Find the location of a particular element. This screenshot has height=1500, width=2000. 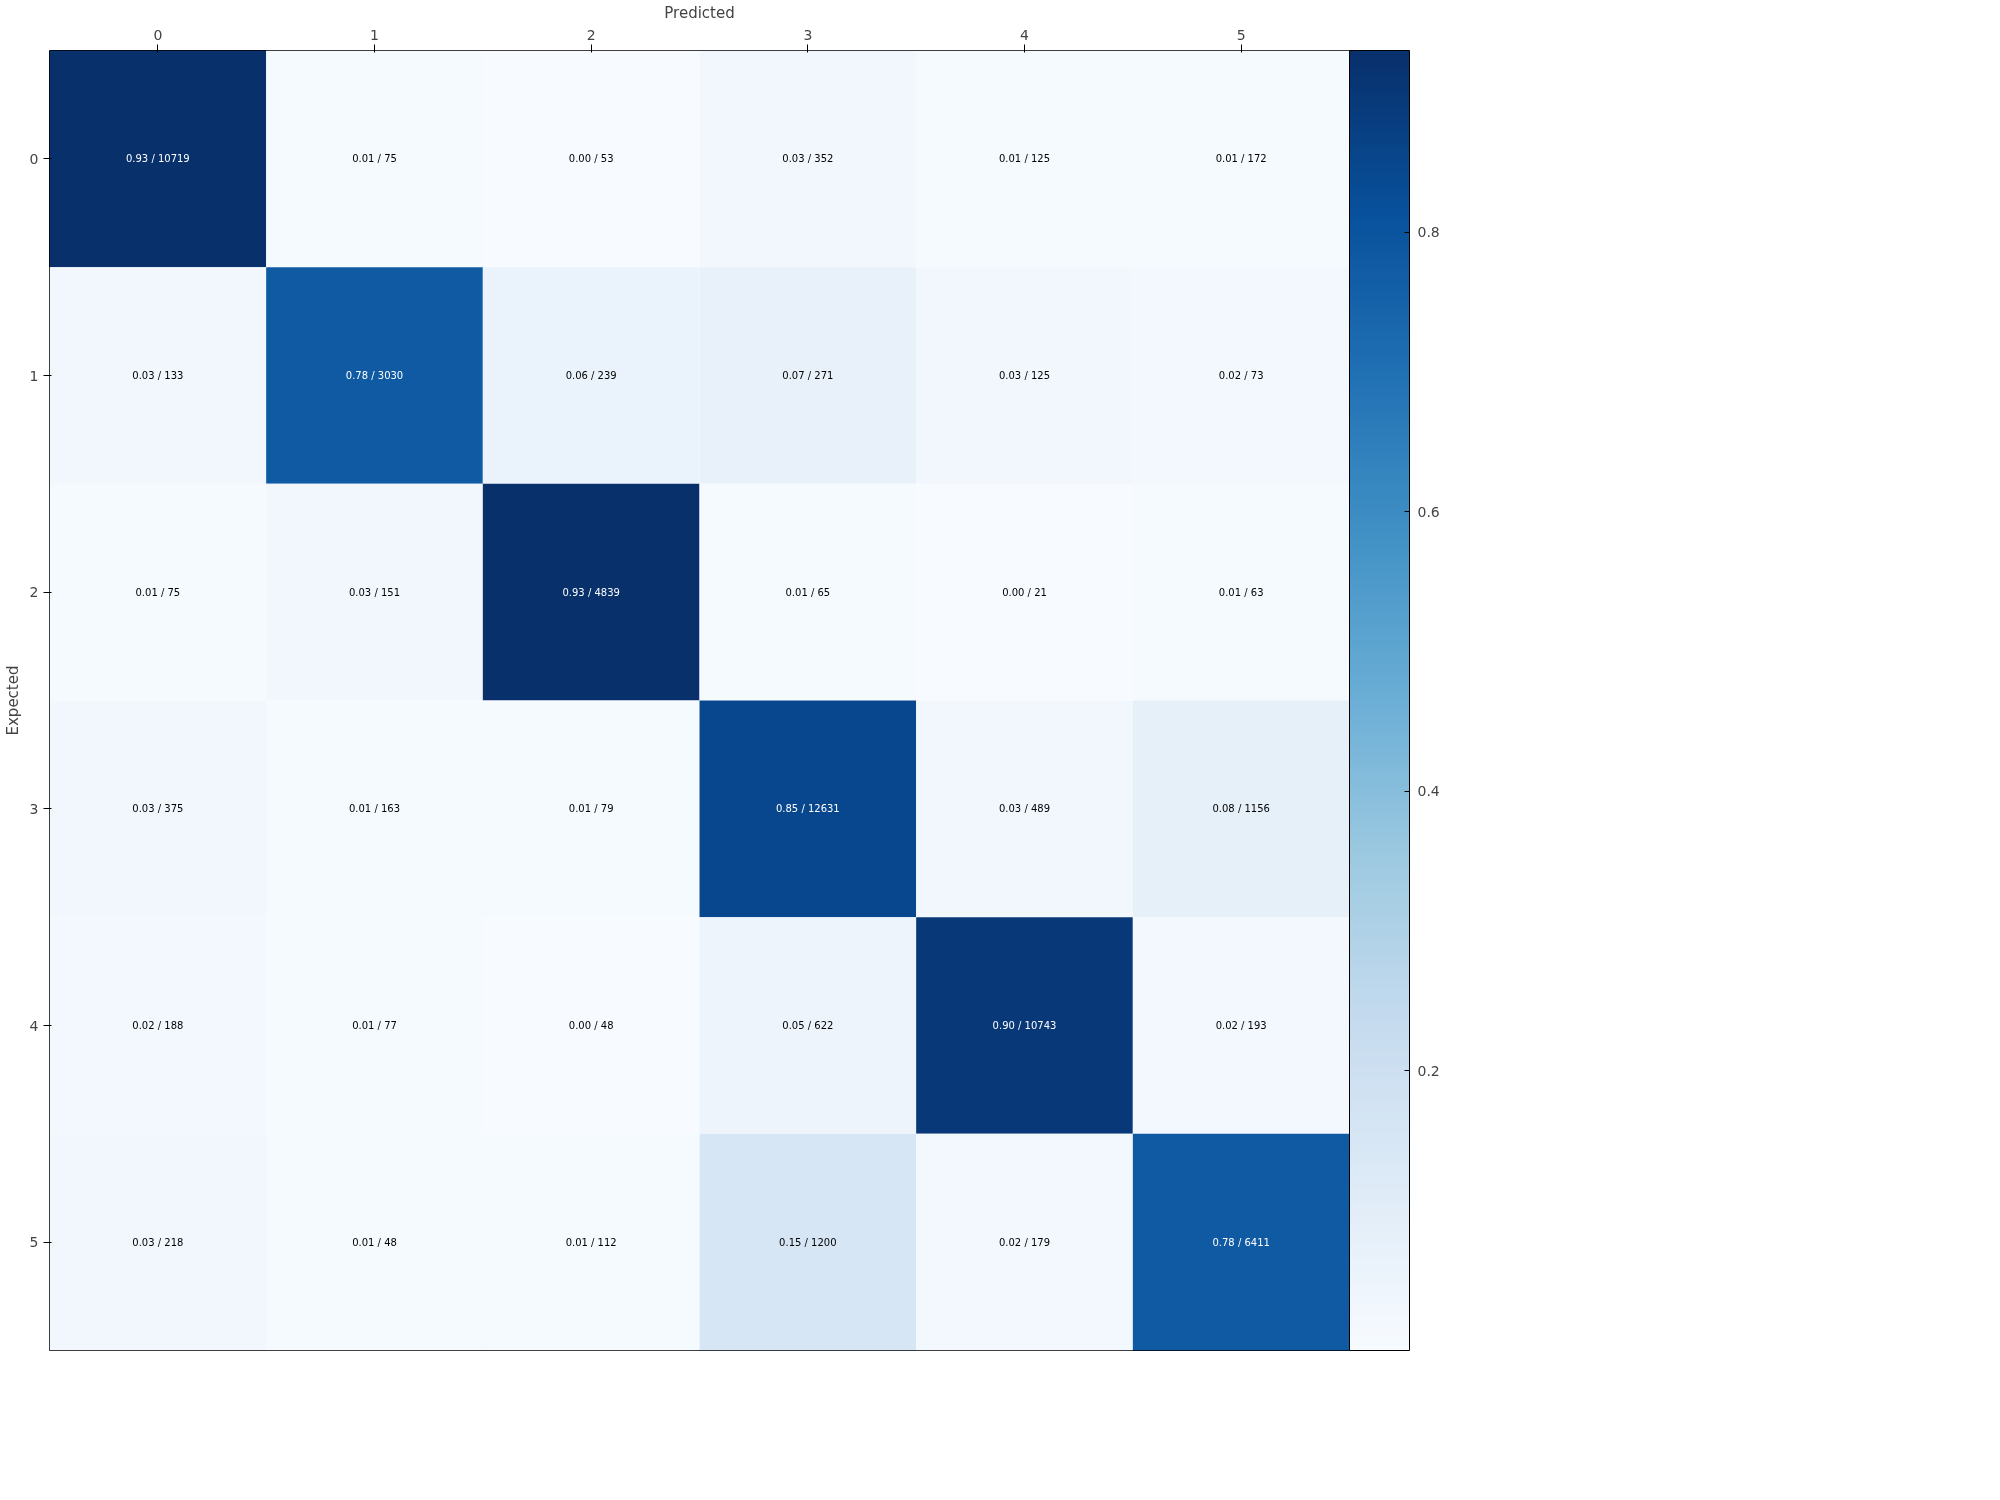

data-label: 0.08 / 1156 is located at coordinates (1241, 809).